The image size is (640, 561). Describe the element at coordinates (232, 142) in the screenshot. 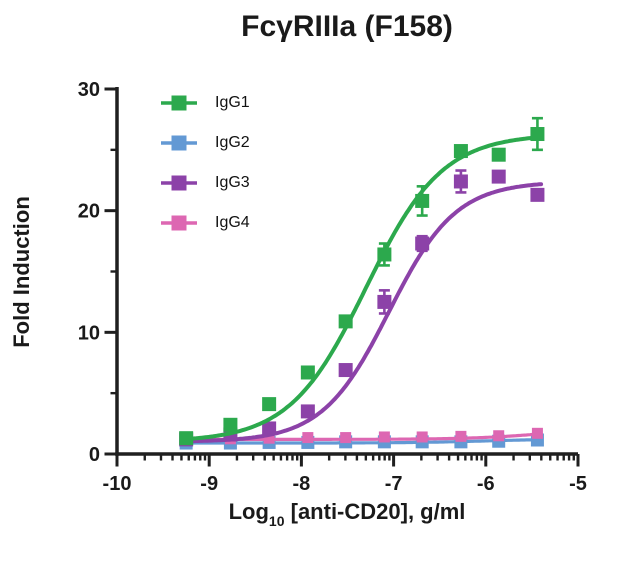

I see `legend-label: IgG2` at that location.